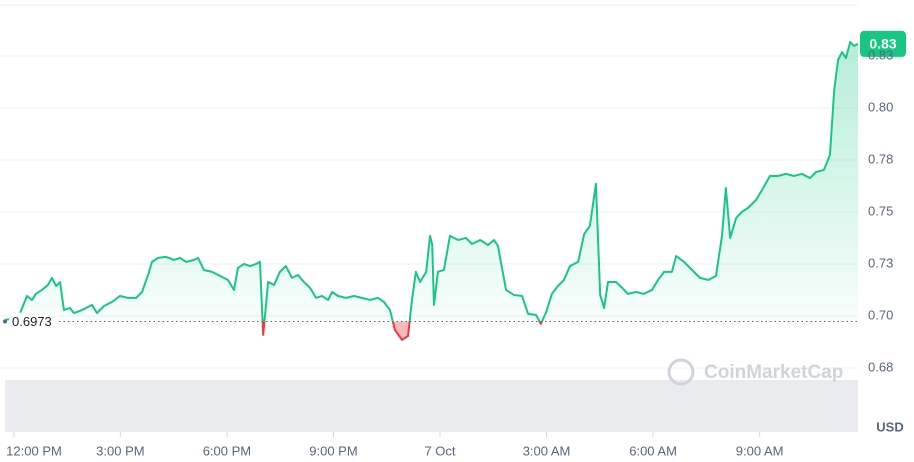 This screenshot has width=914, height=462. I want to click on x-tick-label: 7 Oct, so click(439, 450).